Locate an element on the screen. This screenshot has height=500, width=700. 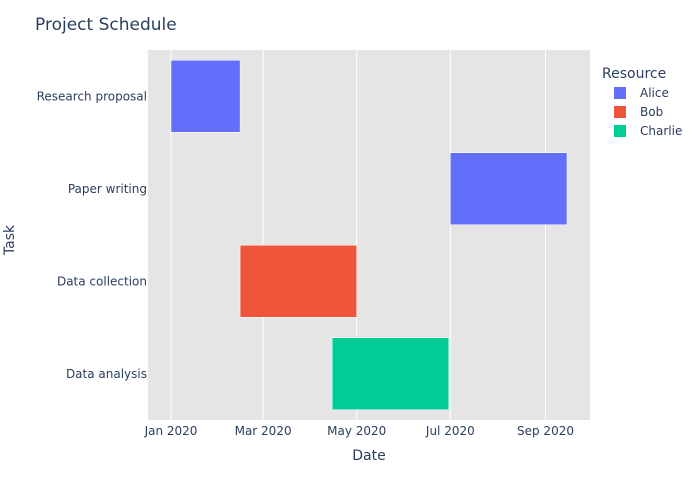
y-tick-label: Paper writing is located at coordinates (107, 189).